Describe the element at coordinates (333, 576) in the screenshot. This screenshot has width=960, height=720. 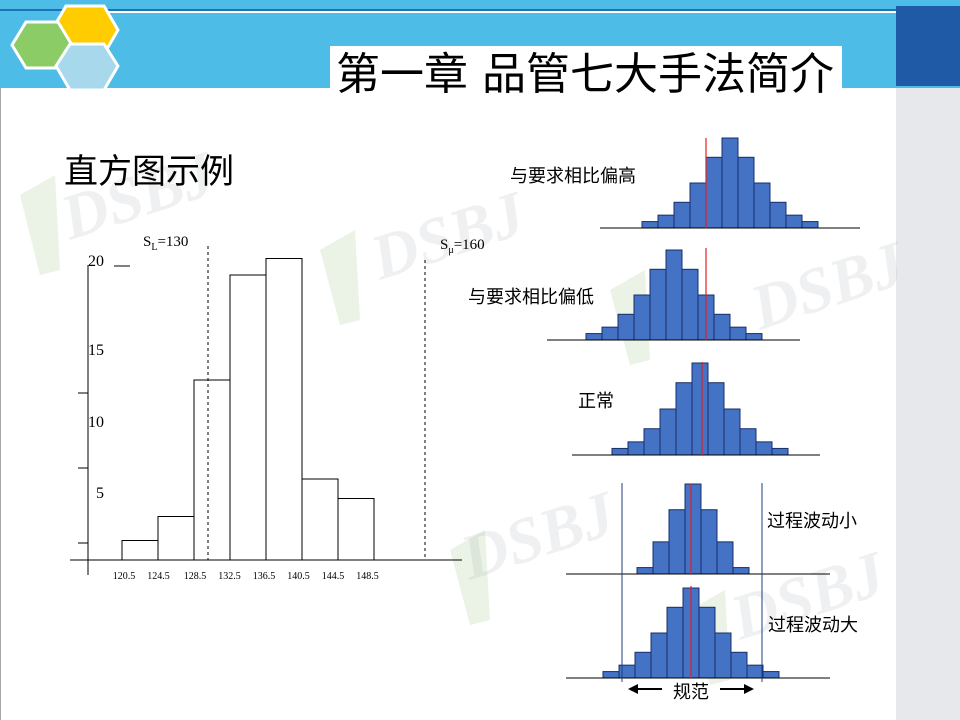
I see `x-tick-label: 144.5` at that location.